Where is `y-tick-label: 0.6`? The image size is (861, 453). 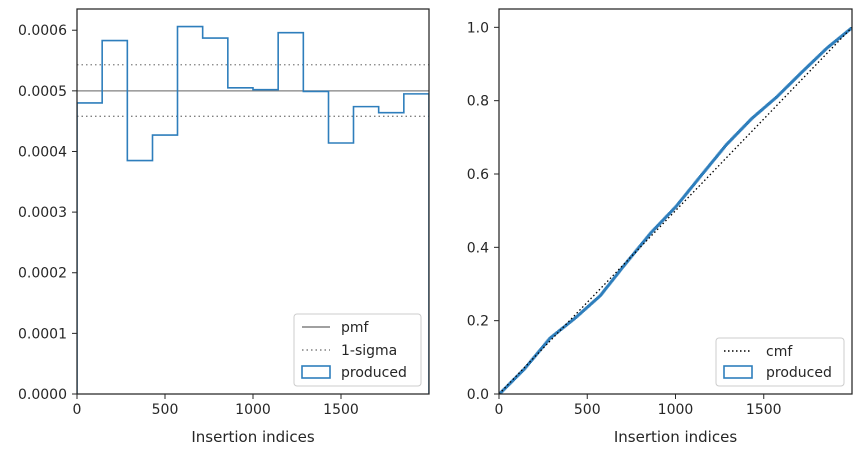
y-tick-label: 0.6 is located at coordinates (478, 175).